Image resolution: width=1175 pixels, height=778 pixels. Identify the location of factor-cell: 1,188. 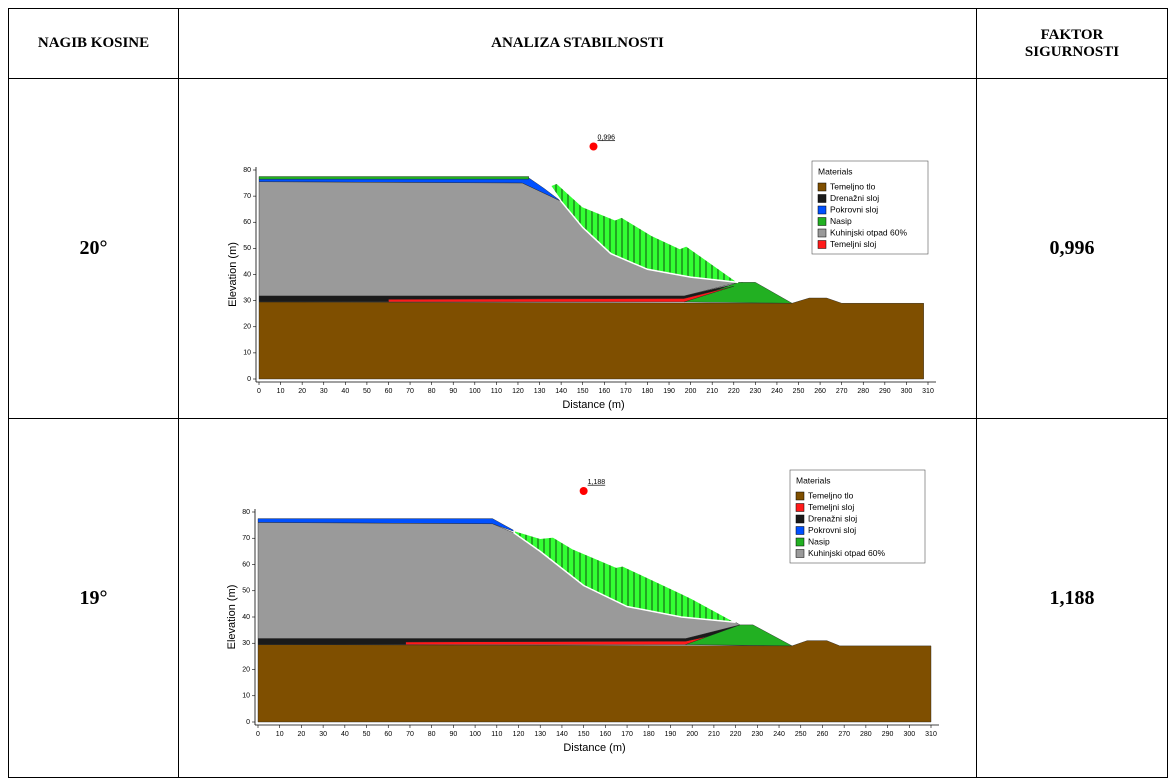
(1072, 598).